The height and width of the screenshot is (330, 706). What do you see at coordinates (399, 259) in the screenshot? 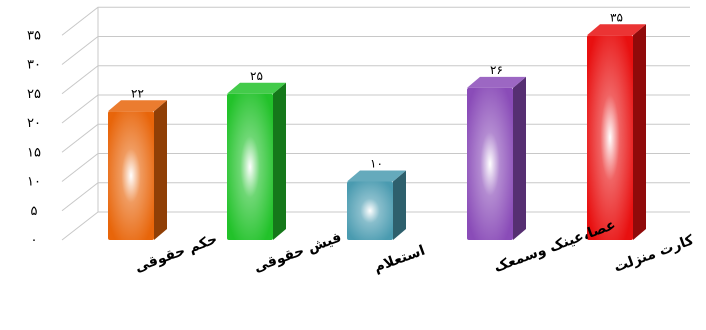
I see `x-tick-label: استعلام` at bounding box center [399, 259].